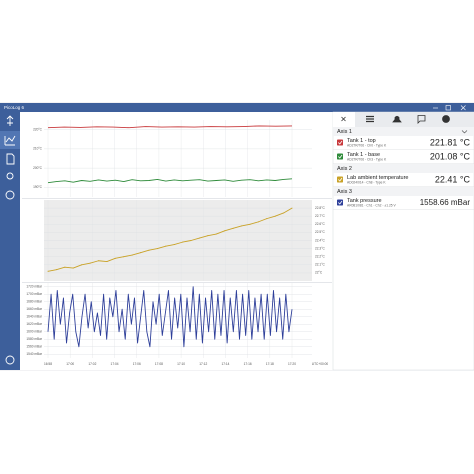 The height and width of the screenshot is (474, 474). Describe the element at coordinates (463, 108) in the screenshot. I see `close-button` at that location.